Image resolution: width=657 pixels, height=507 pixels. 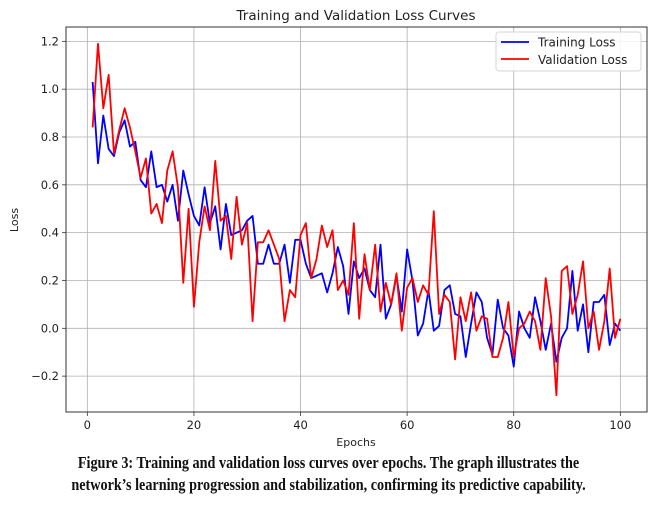 I want to click on x-axis-ticks: 0 20 40 60 80 100, so click(x=357, y=422).